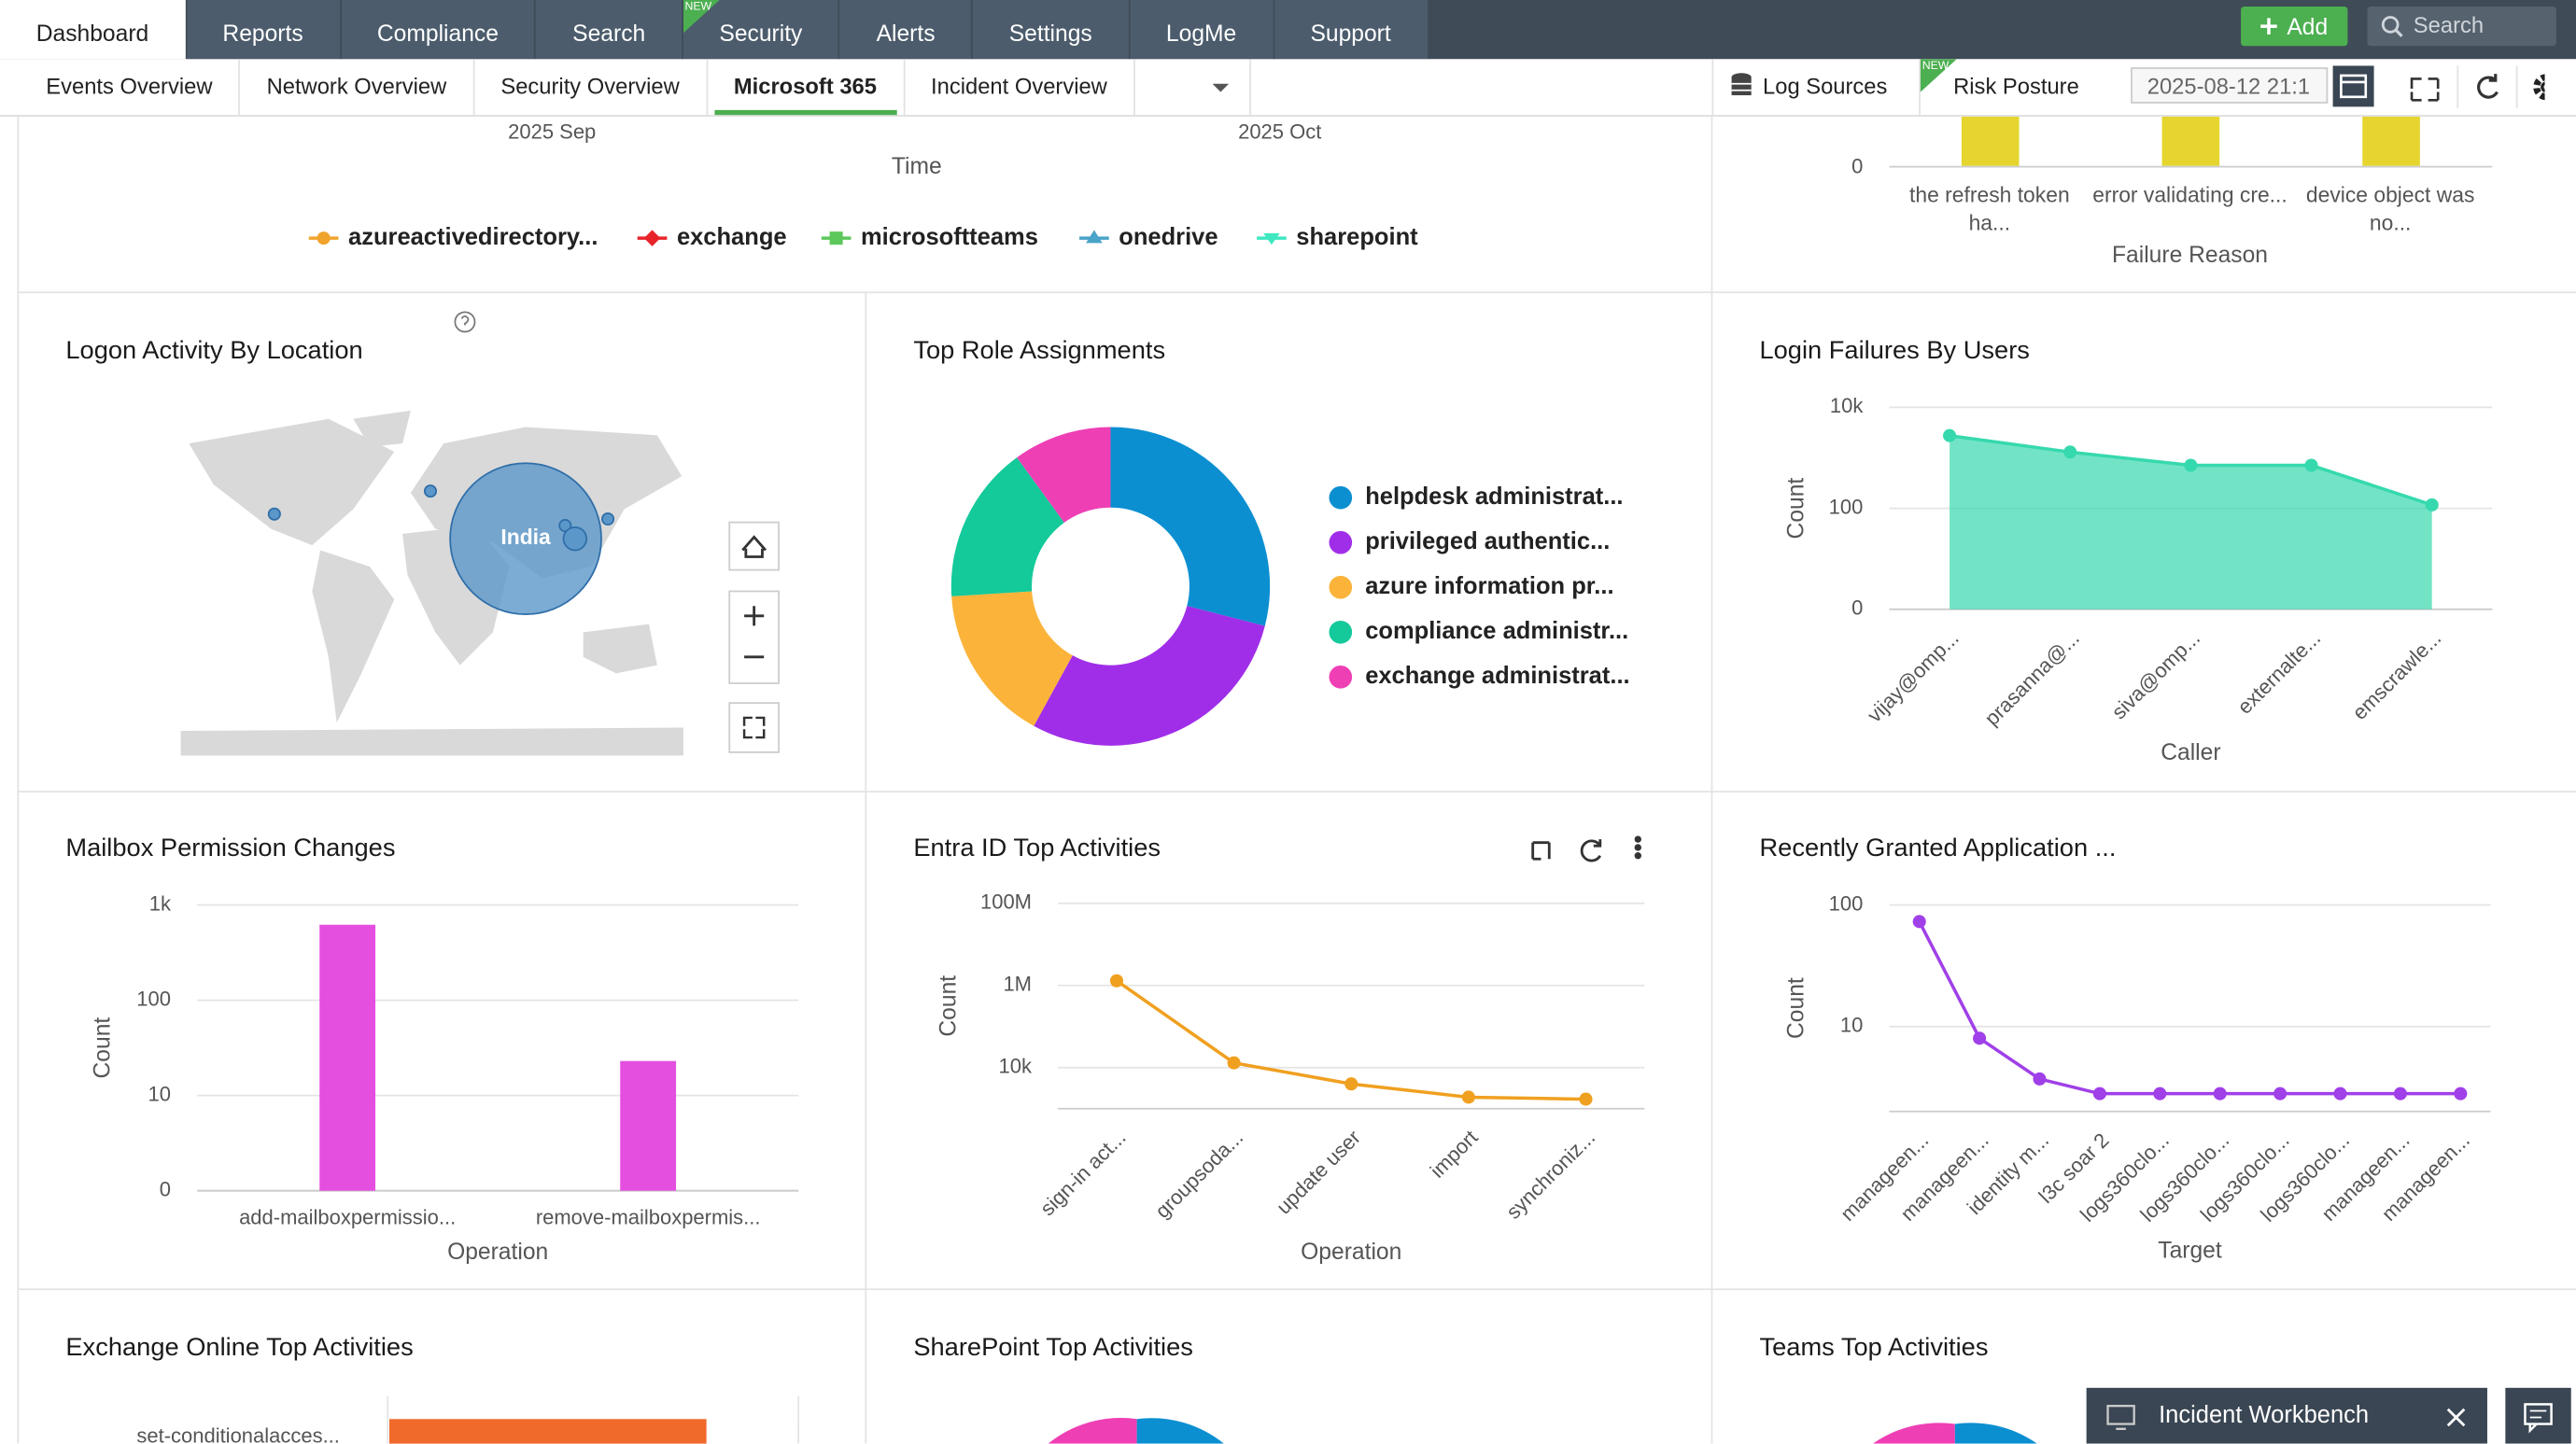  What do you see at coordinates (465, 322) in the screenshot?
I see `help-icon` at bounding box center [465, 322].